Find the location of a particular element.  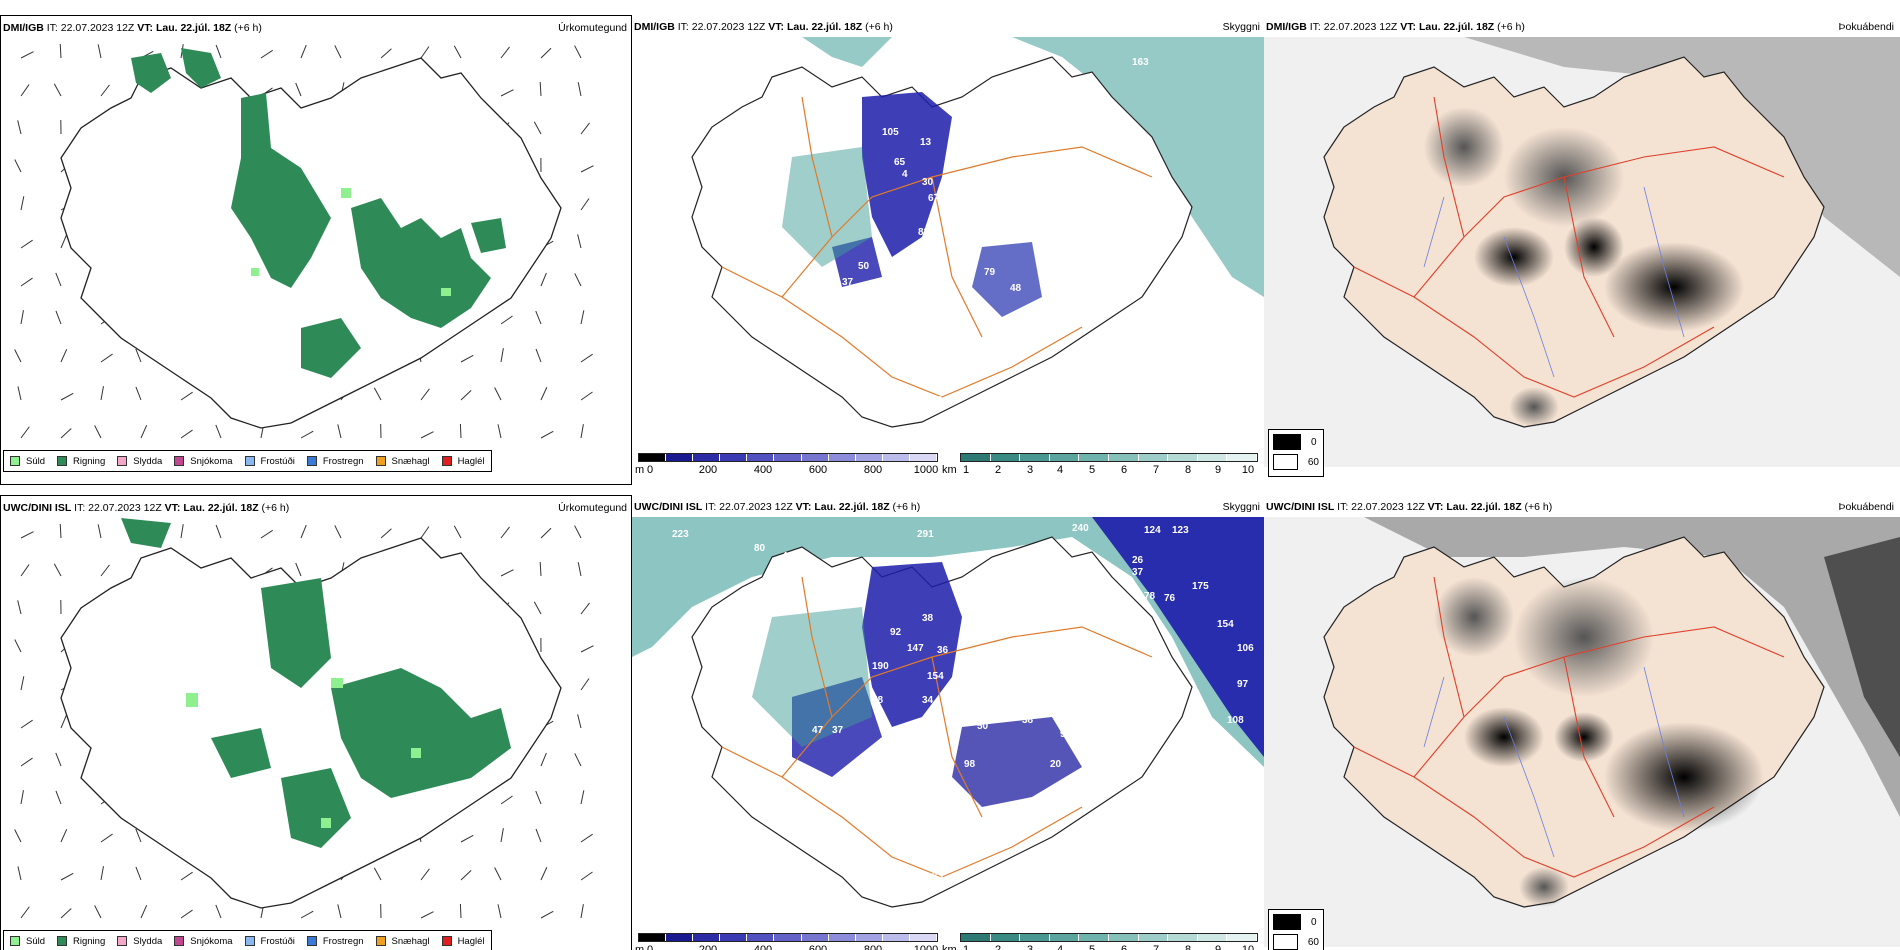

fog-indicator-areas is located at coordinates (1599, 742).